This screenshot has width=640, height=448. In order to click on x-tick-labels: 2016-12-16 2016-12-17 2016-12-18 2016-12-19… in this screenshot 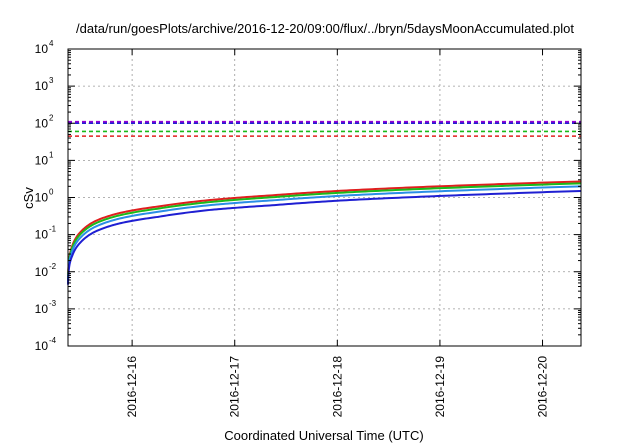, I will do `click(337, 387)`.